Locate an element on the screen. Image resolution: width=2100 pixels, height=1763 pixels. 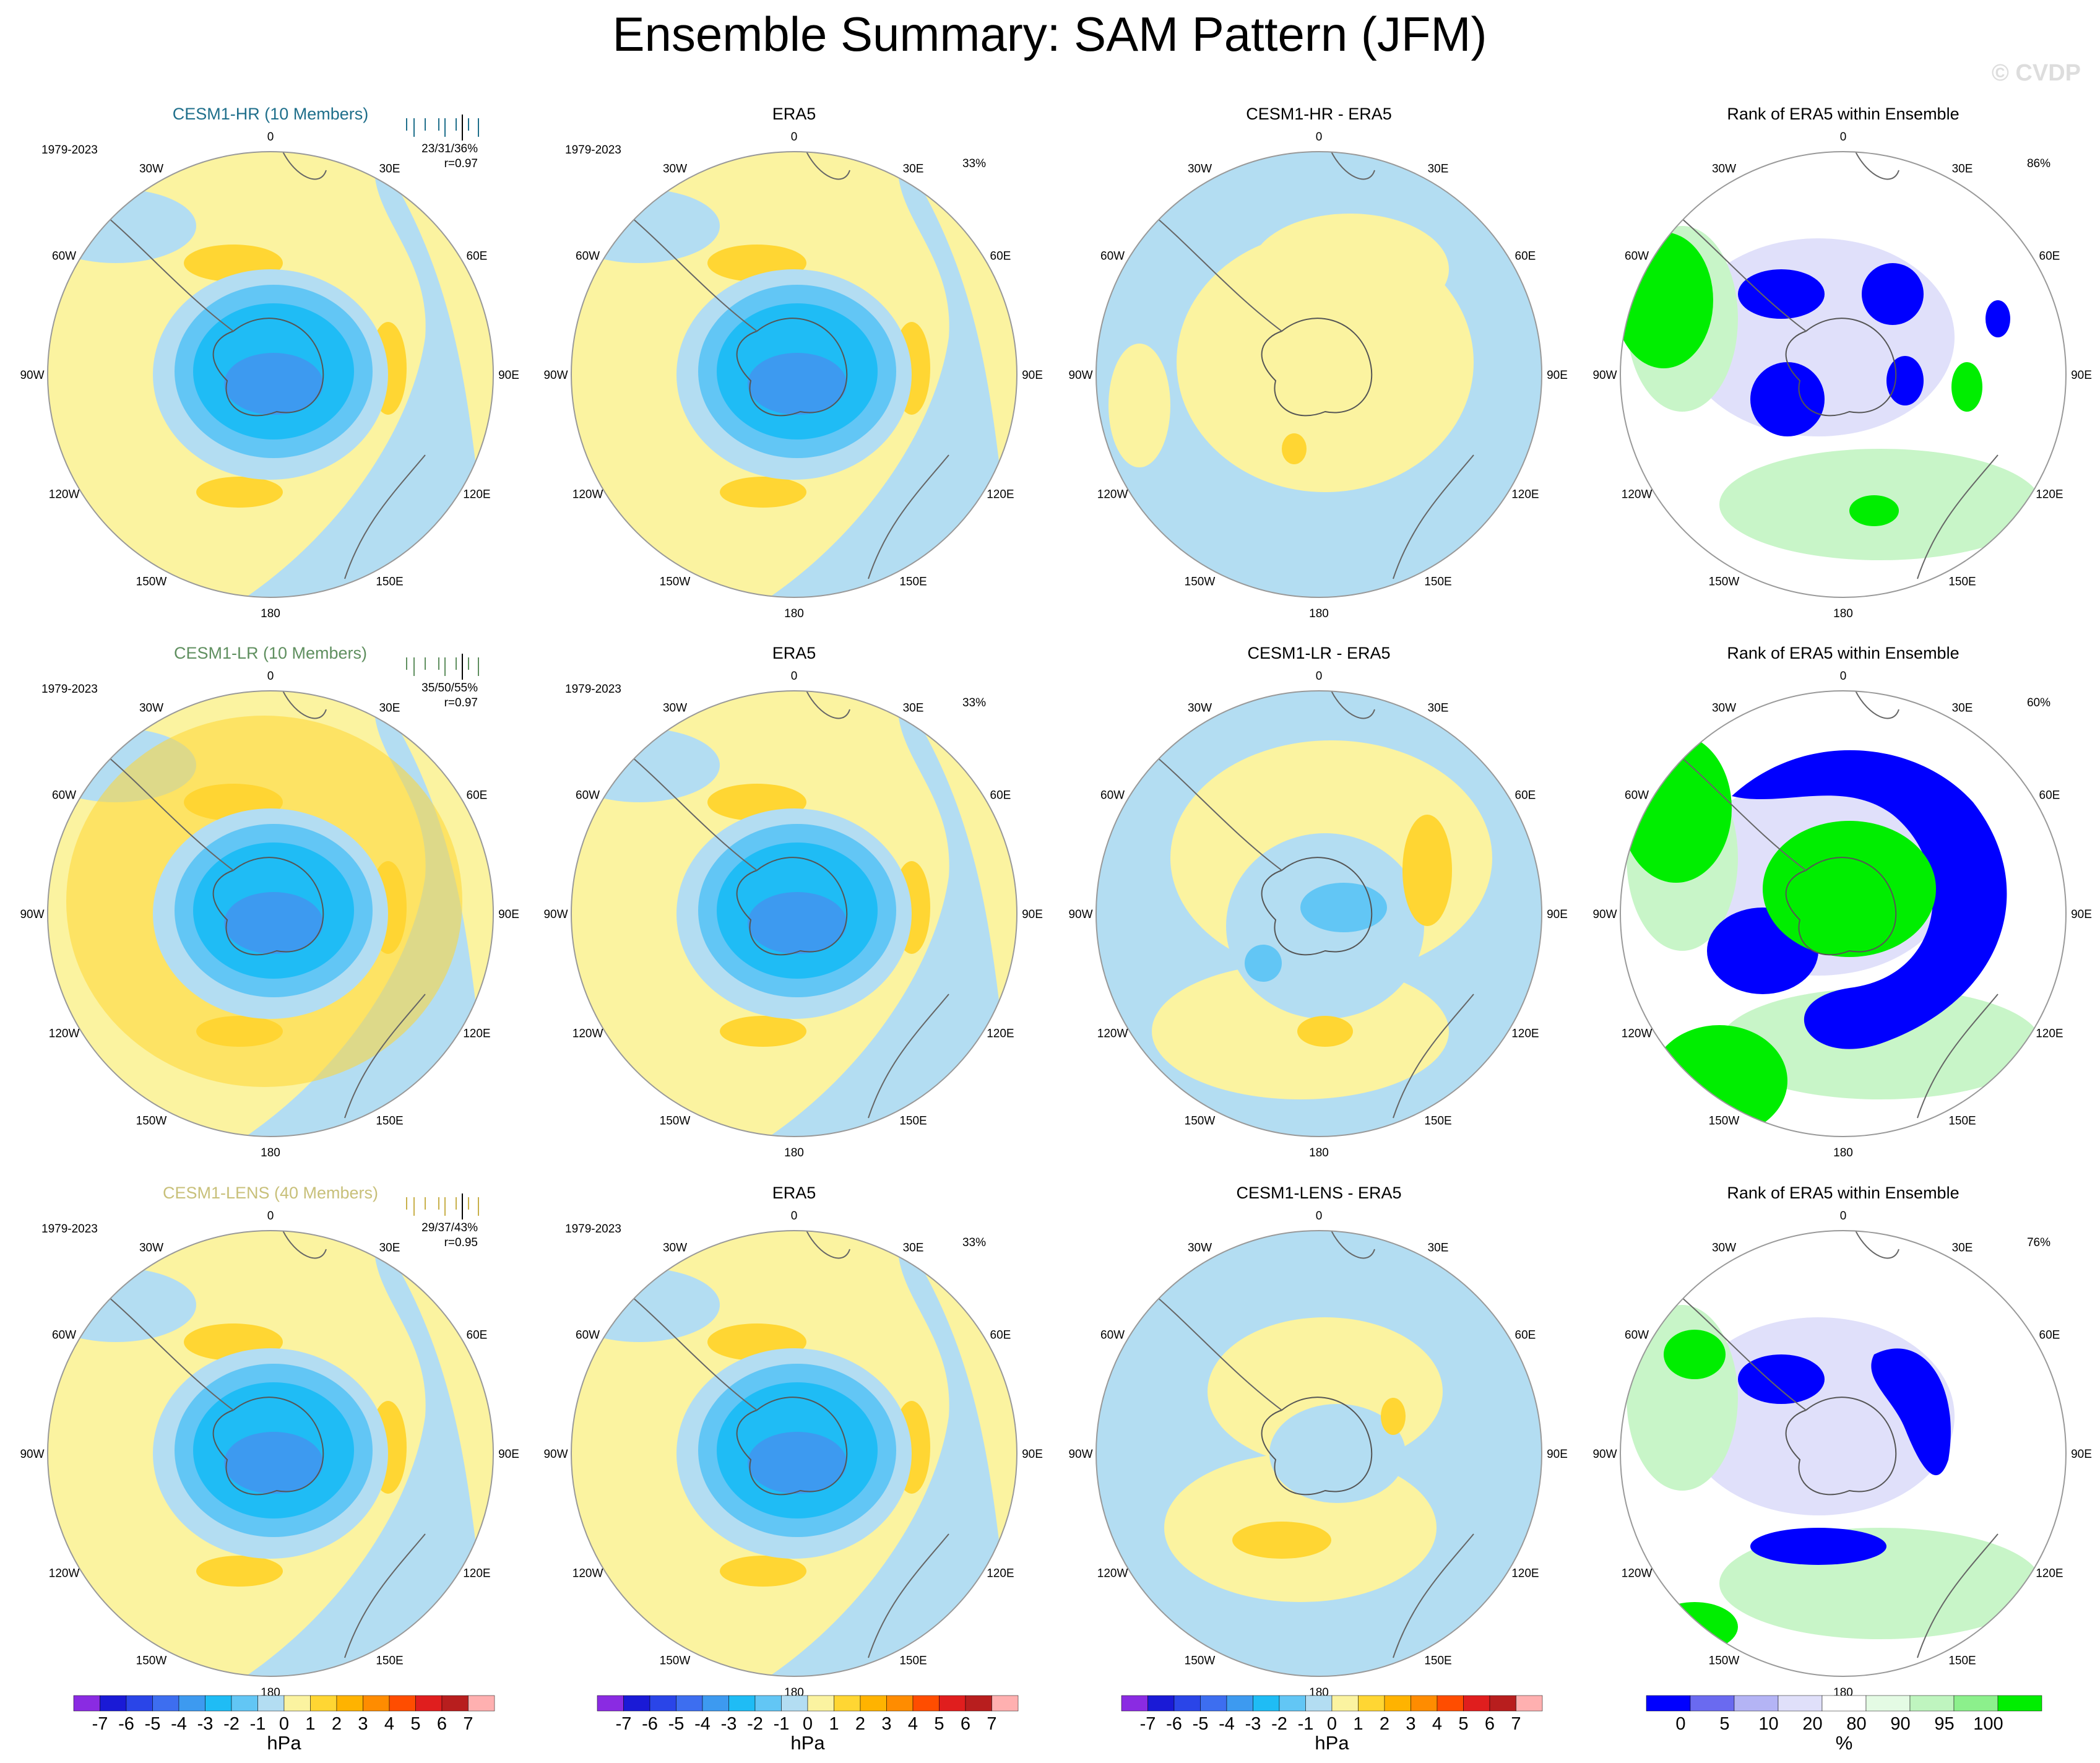
era5-pct: 33% is located at coordinates (974, 702).